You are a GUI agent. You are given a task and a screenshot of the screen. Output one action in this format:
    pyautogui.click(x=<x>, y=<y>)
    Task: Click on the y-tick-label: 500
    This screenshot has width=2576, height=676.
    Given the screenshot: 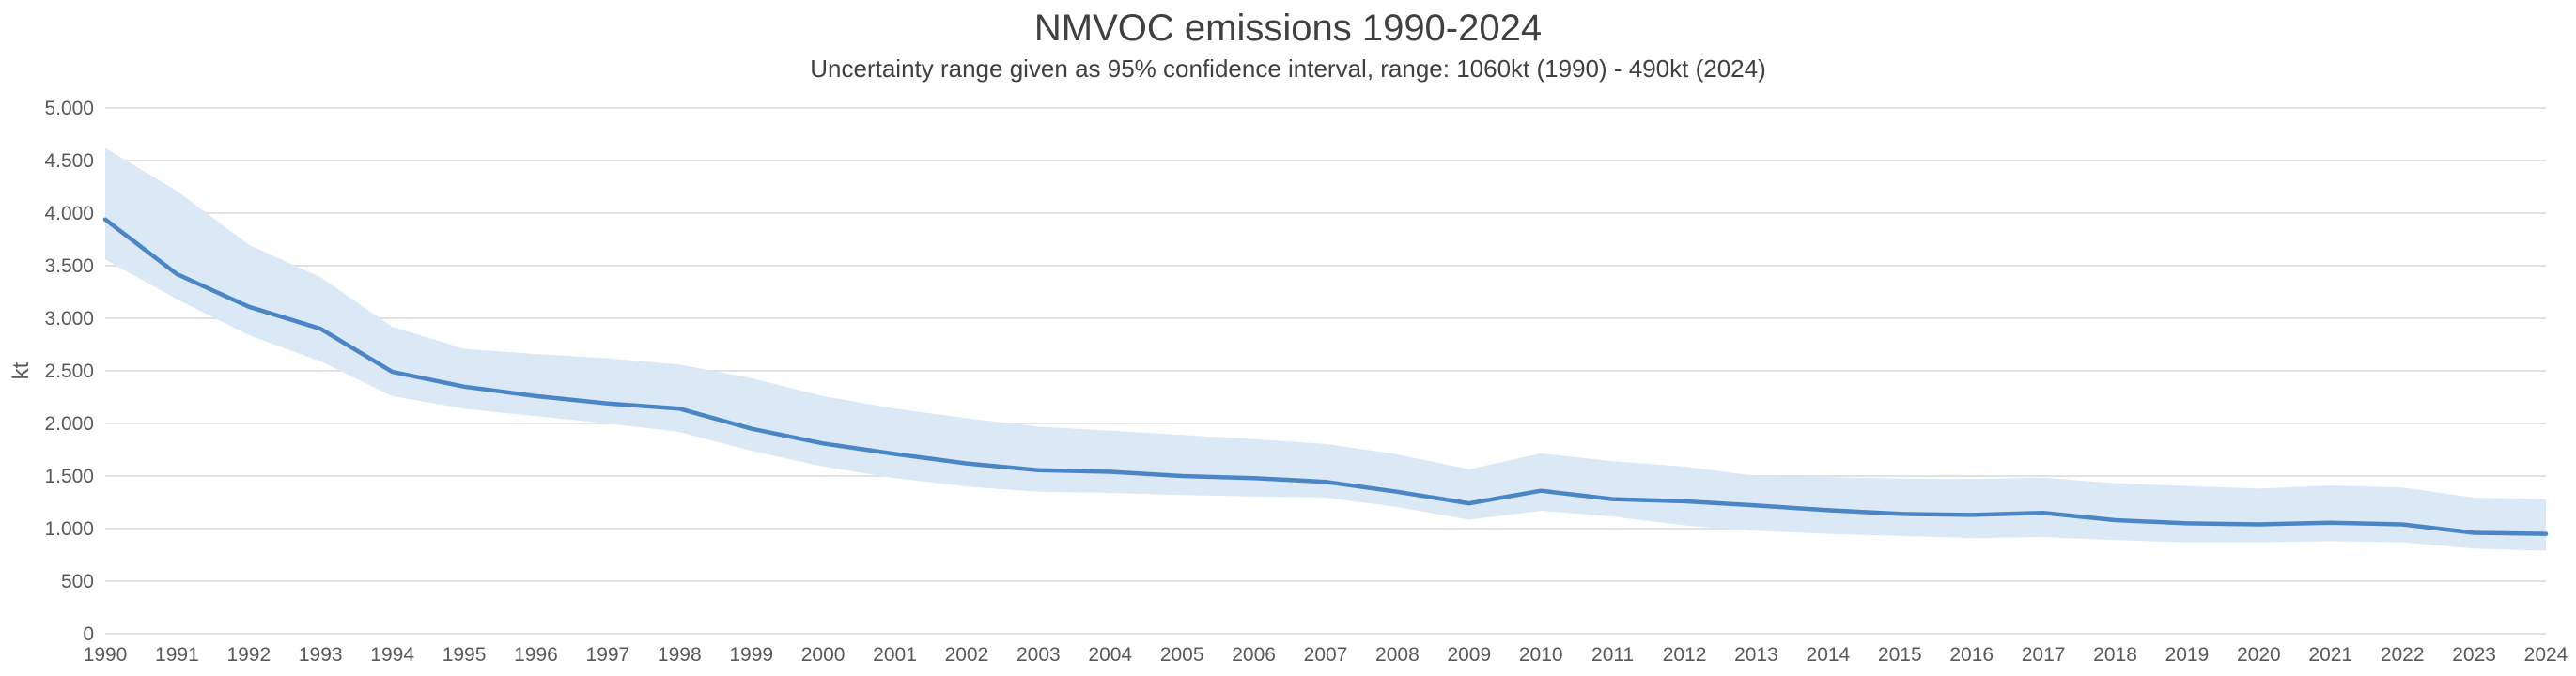 What is the action you would take?
    pyautogui.click(x=78, y=582)
    